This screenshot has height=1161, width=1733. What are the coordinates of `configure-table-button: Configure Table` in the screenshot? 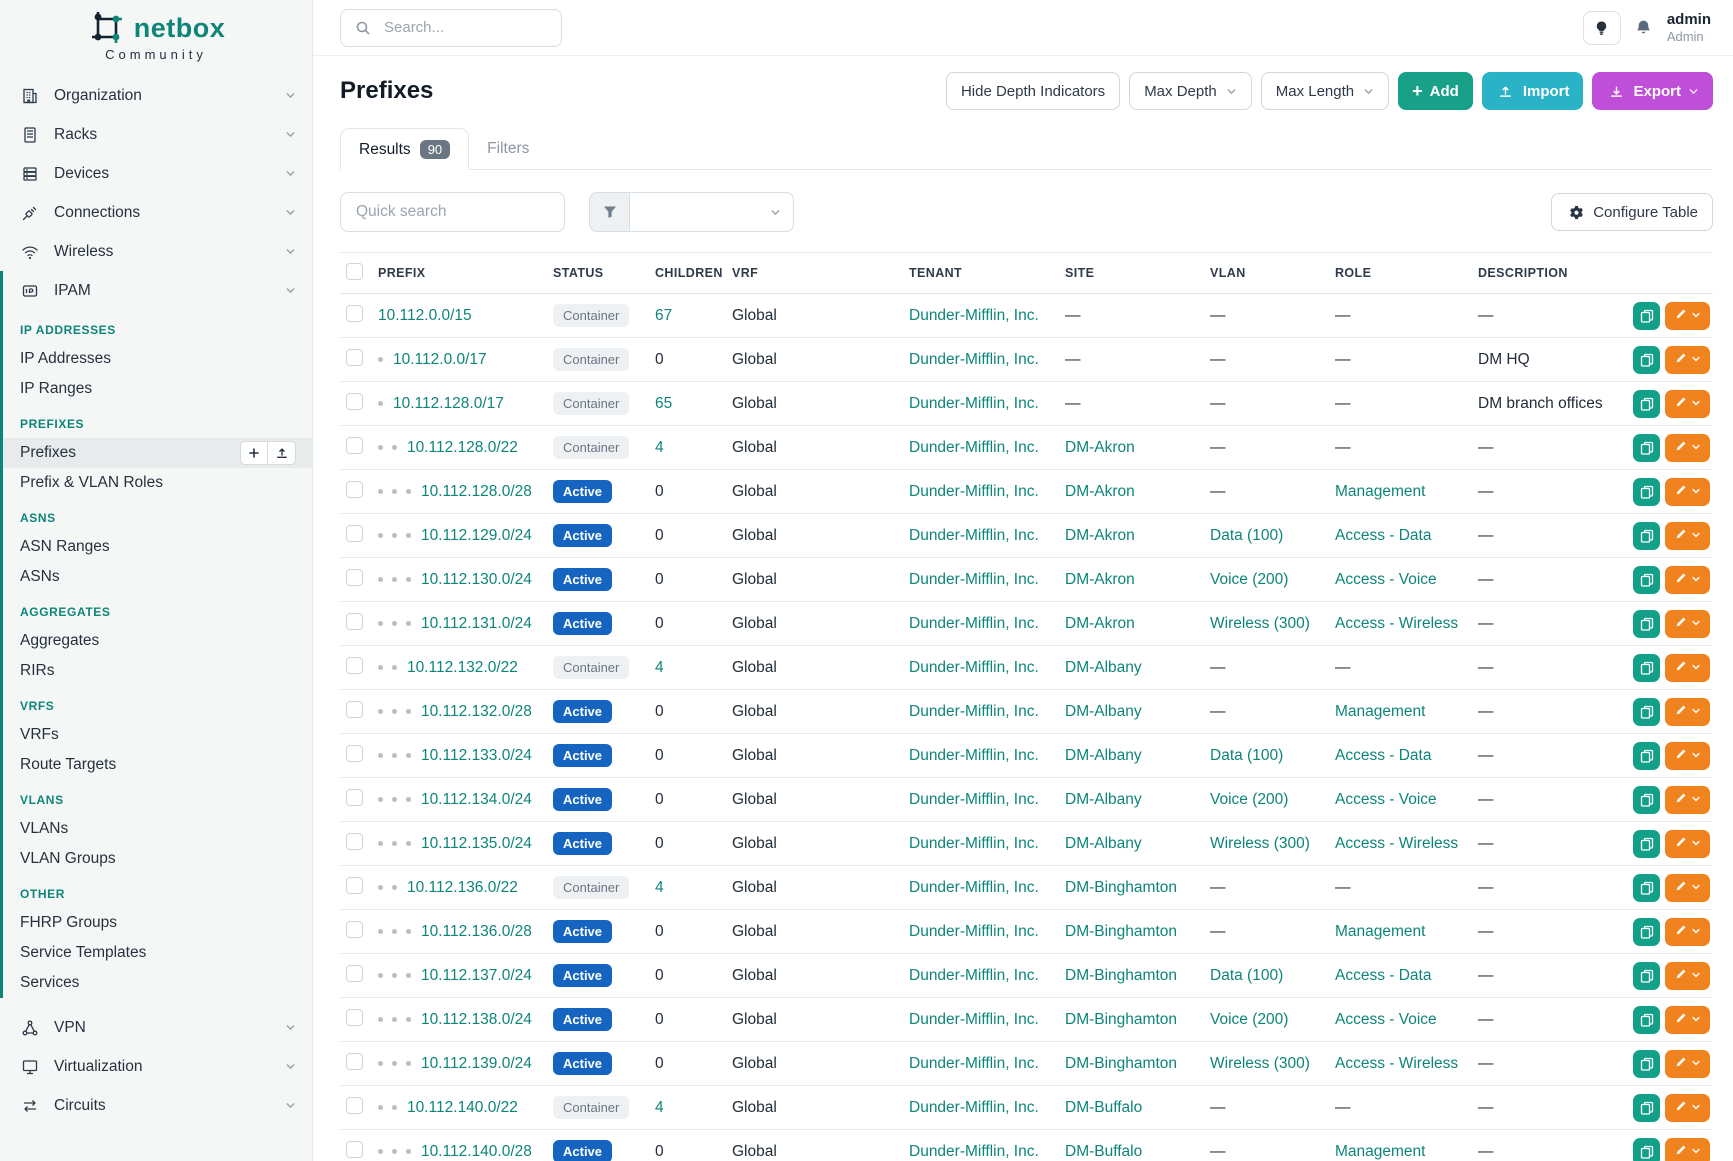 It's located at (1632, 212).